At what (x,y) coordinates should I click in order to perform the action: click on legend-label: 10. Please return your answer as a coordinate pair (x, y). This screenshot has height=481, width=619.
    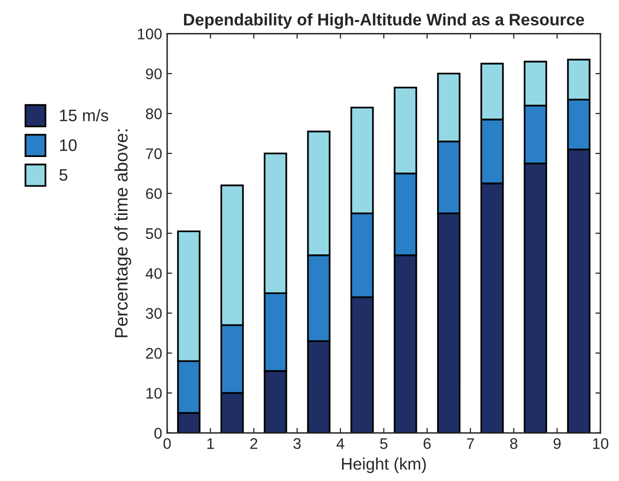
    Looking at the image, I should click on (68, 145).